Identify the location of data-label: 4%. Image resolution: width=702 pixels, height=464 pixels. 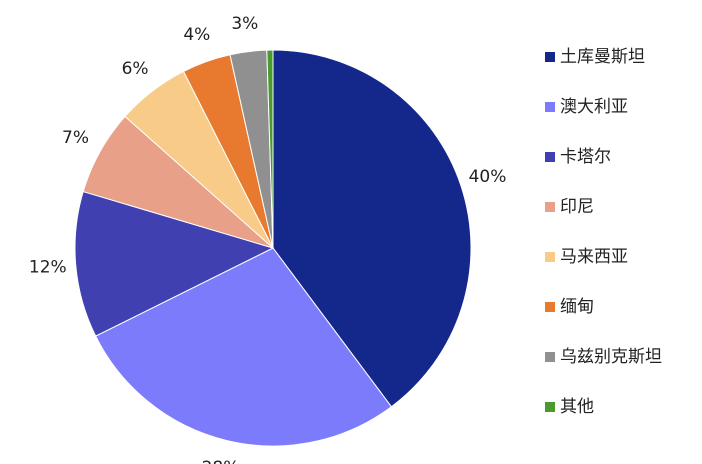
(196, 35).